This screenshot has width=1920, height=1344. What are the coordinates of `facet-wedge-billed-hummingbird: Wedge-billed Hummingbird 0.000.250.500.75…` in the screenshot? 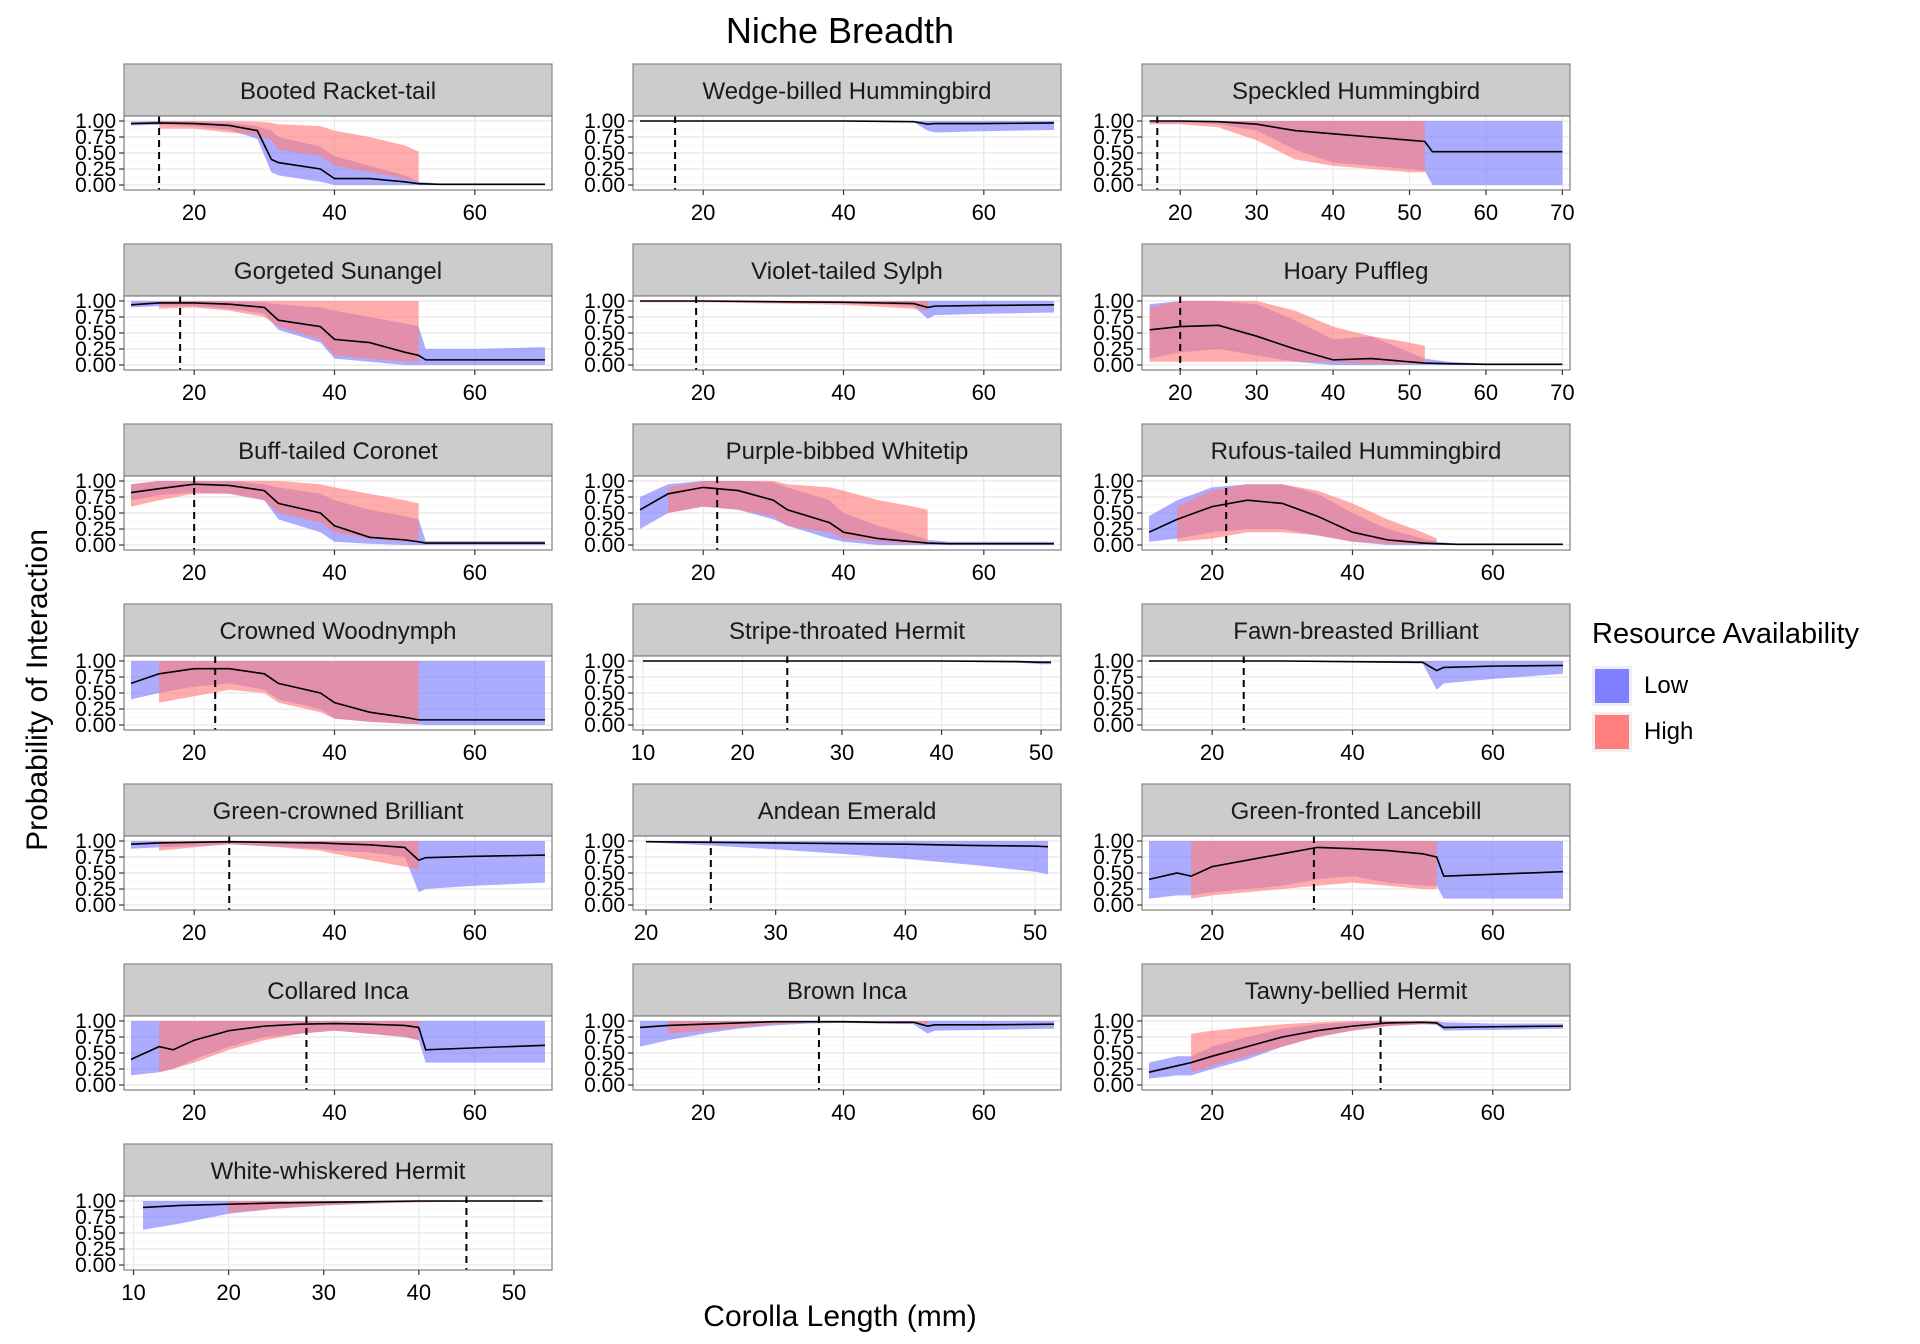 It's located at (823, 144).